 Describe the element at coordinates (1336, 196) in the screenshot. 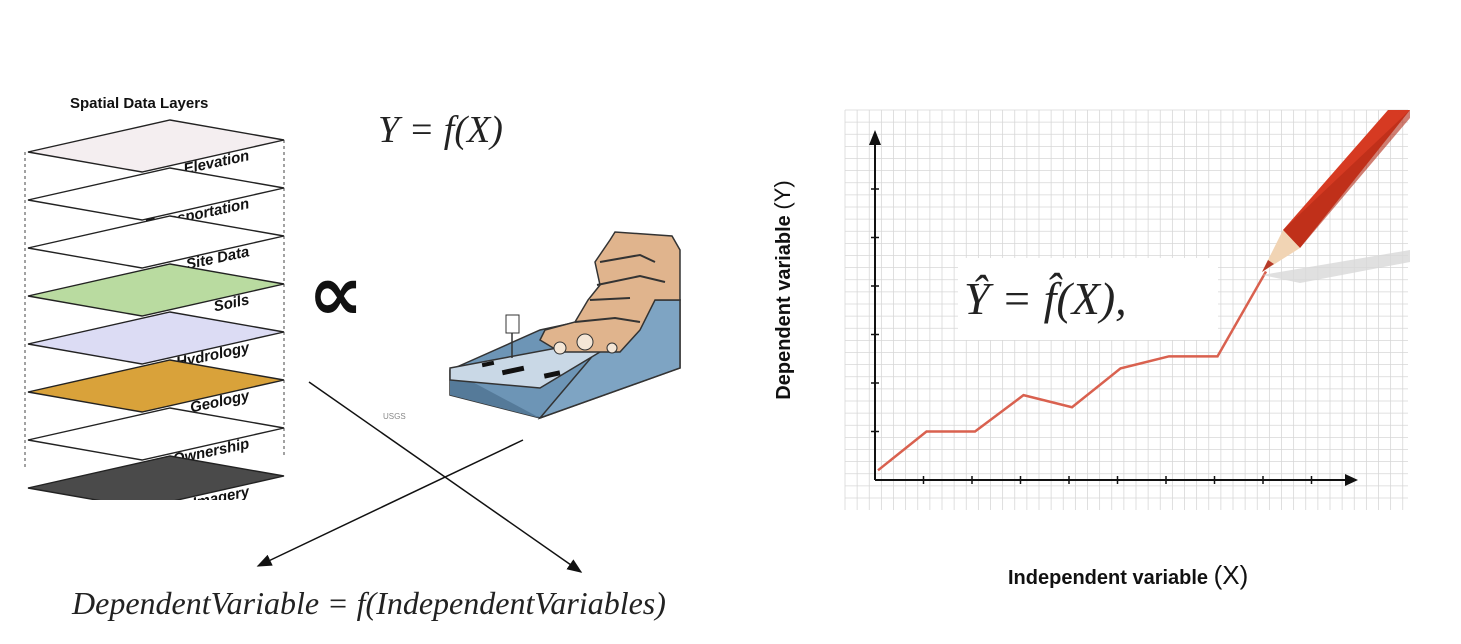

I see `pencil-icon` at that location.